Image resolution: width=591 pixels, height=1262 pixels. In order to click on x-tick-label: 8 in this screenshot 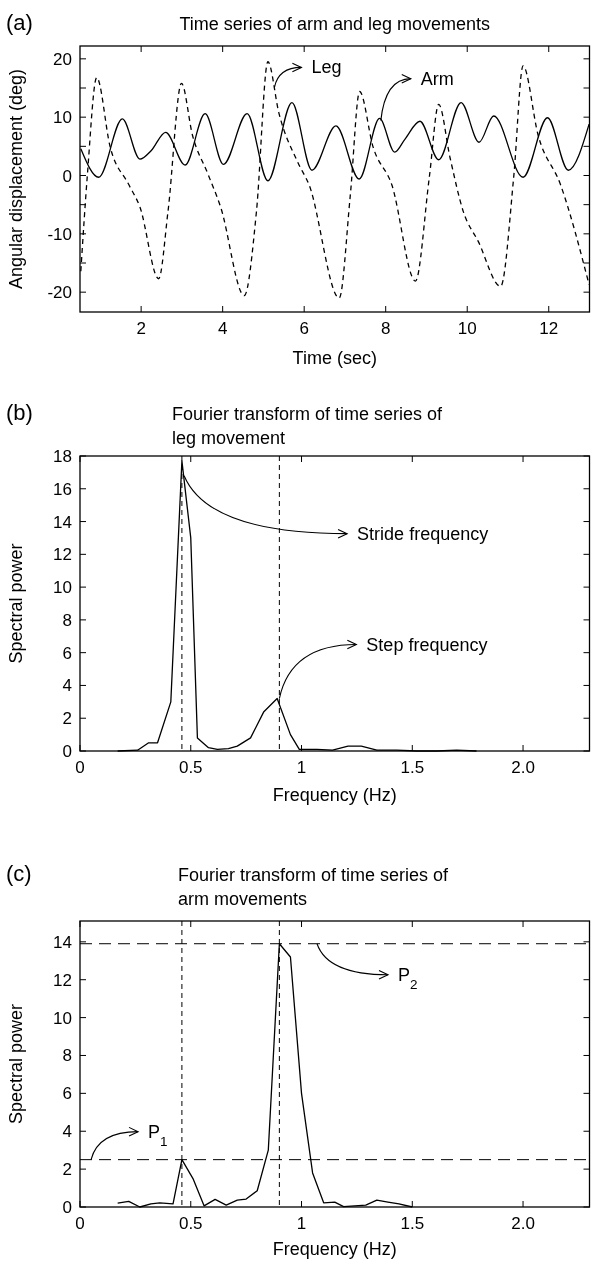, I will do `click(385, 328)`.